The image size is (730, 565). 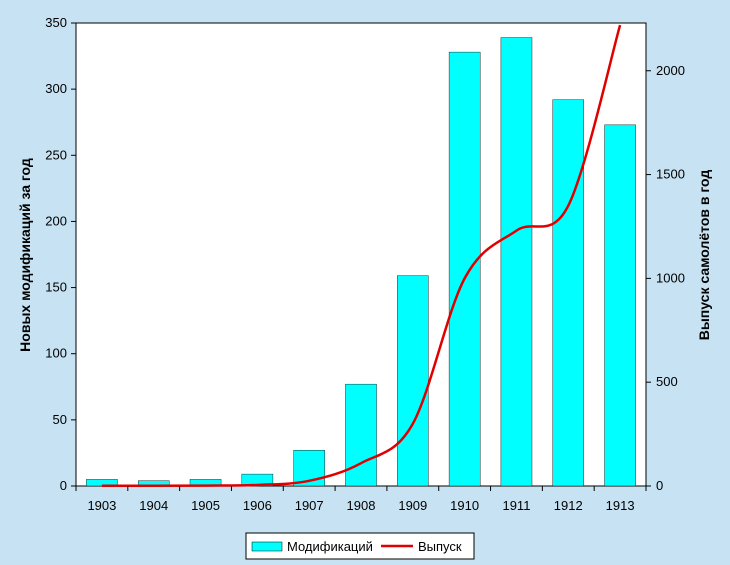 I want to click on x-tick-label-1905: 1905, so click(x=205, y=505).